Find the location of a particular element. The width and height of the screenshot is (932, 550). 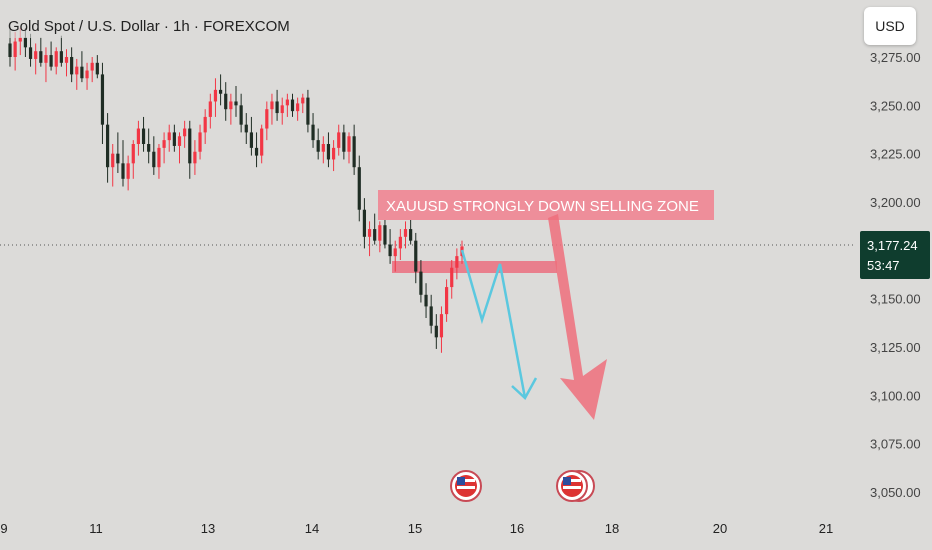

y-tick-label: 3,225.00 is located at coordinates (895, 154).